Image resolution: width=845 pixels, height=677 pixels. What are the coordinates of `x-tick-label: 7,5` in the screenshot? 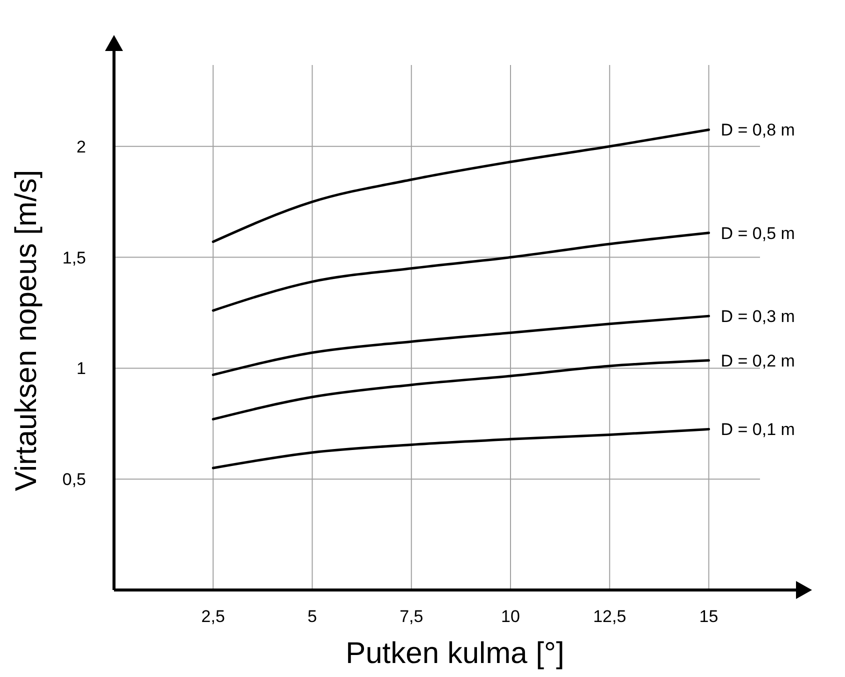 It's located at (412, 616).